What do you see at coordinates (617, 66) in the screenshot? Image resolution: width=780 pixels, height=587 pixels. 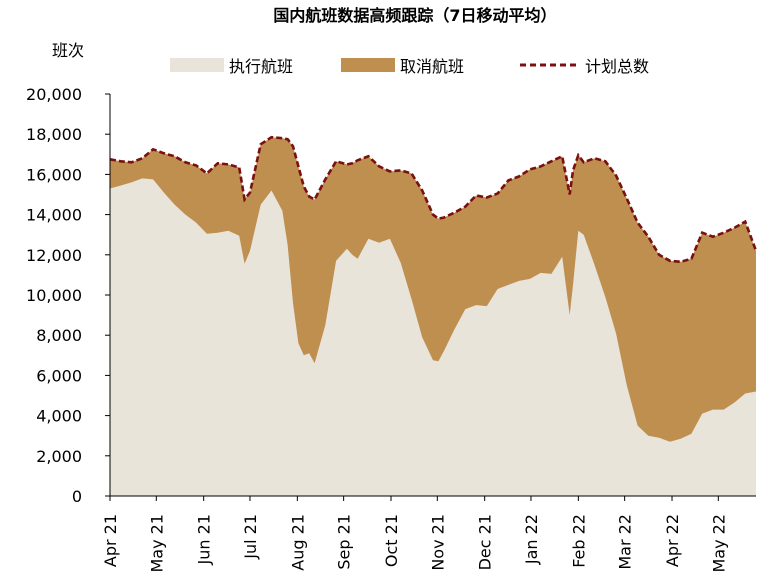 I see `legend-label-planned: 计划总数` at bounding box center [617, 66].